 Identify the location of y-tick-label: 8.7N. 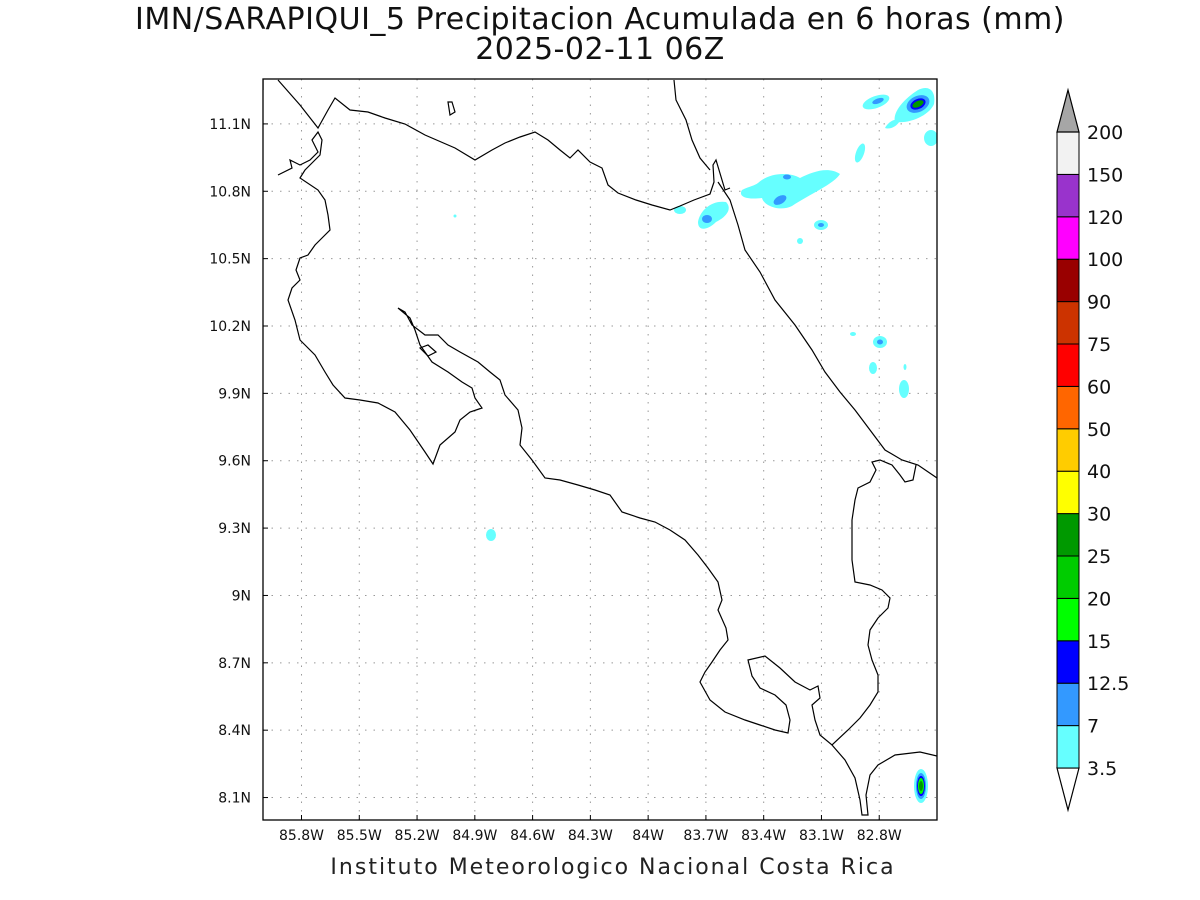
(234, 664).